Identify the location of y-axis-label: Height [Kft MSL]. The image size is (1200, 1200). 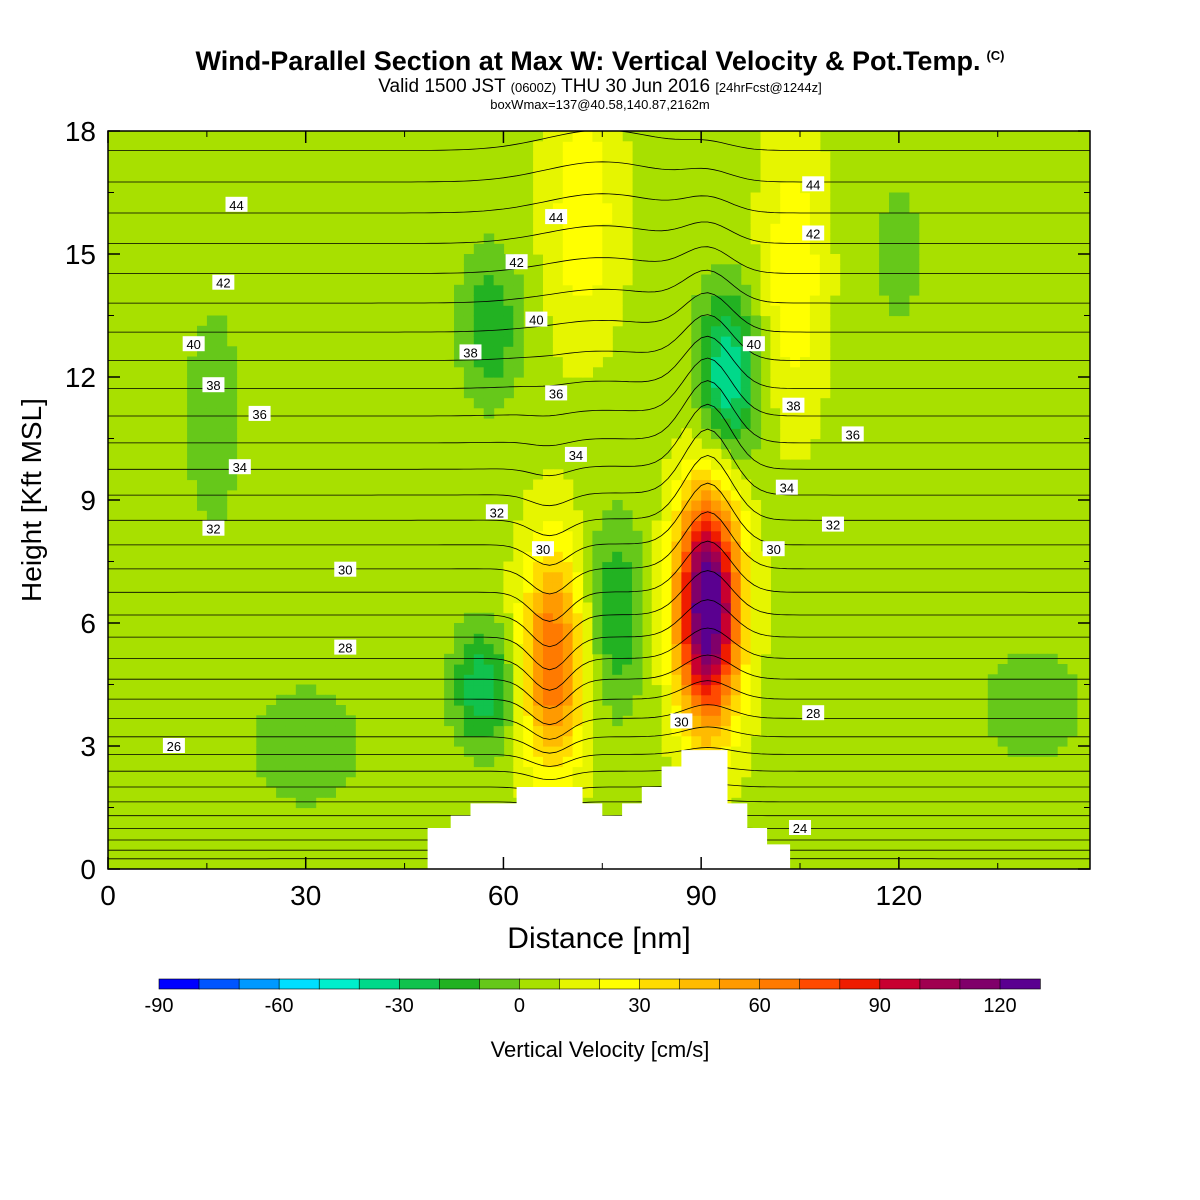
(31, 500).